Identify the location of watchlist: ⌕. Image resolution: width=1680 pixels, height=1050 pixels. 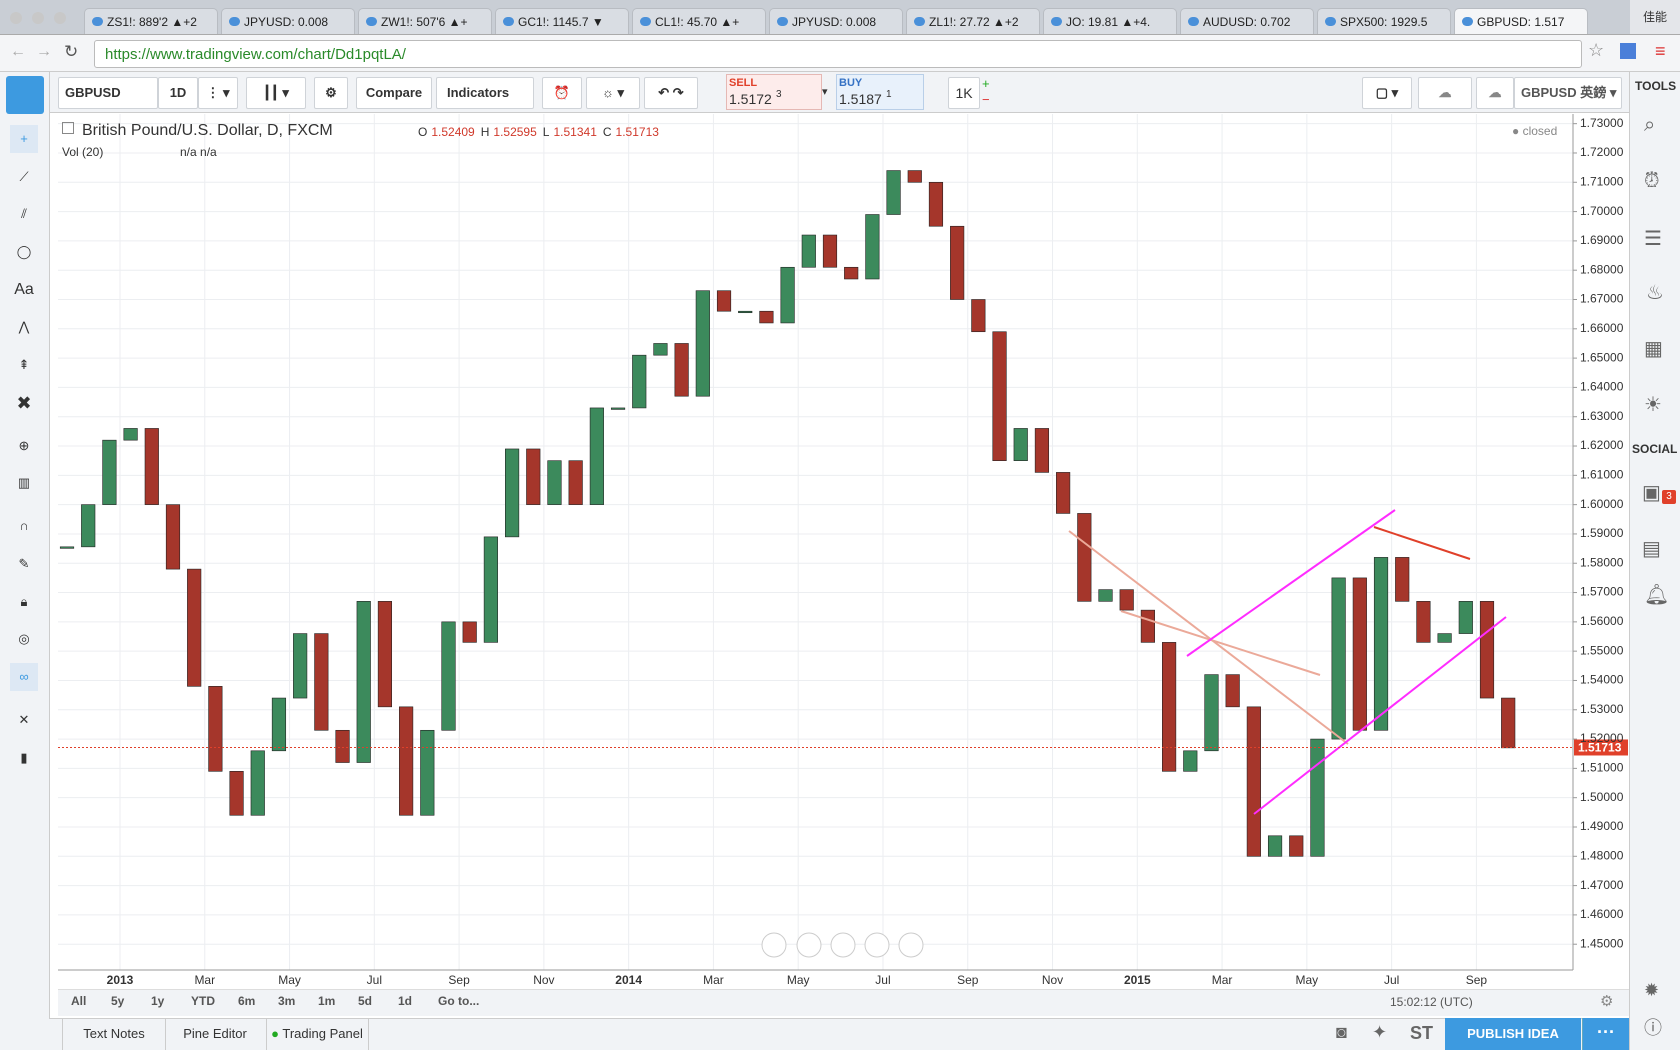
(1650, 125).